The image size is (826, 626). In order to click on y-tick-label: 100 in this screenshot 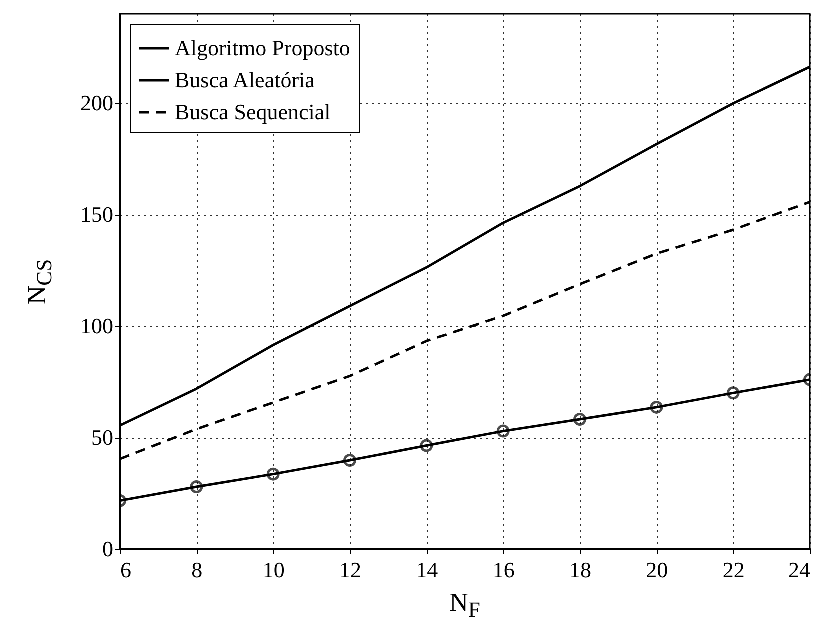, I will do `click(97, 326)`.